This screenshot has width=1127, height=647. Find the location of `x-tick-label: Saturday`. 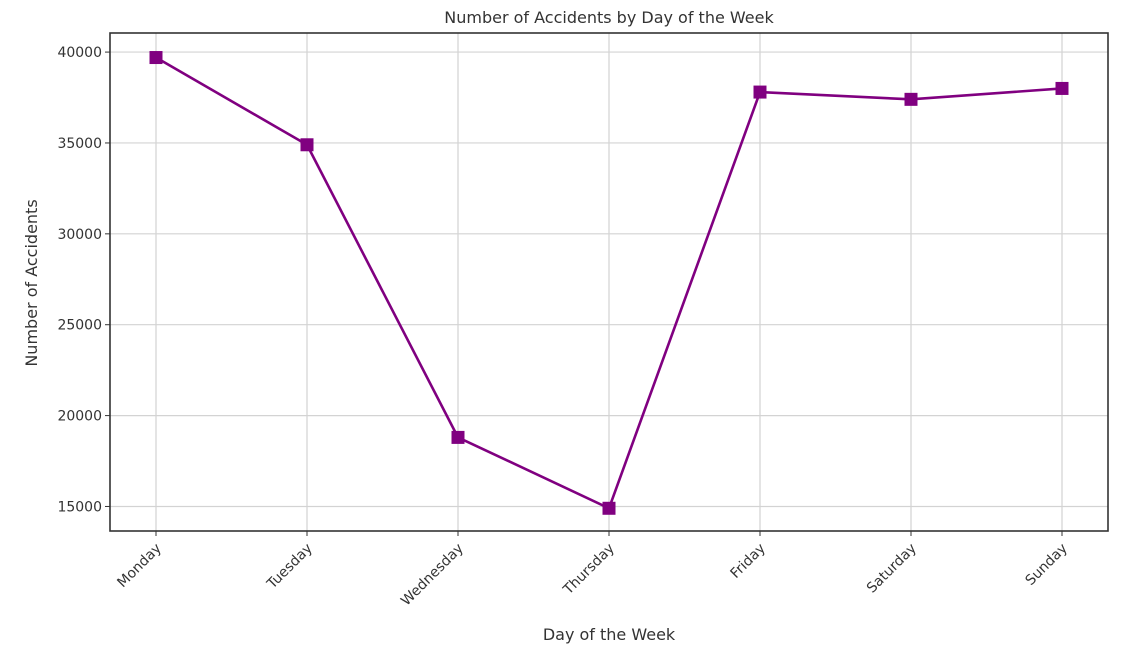

x-tick-label: Saturday is located at coordinates (892, 569).